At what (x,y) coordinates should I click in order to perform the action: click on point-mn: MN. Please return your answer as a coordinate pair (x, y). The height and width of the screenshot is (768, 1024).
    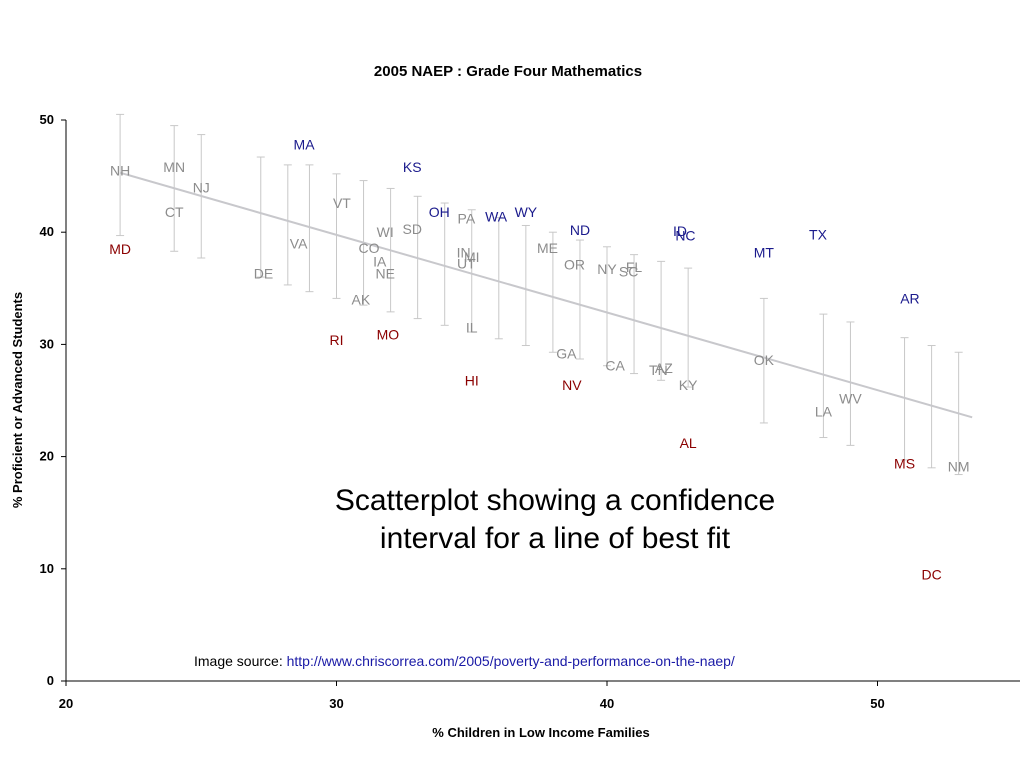
    Looking at the image, I should click on (174, 167).